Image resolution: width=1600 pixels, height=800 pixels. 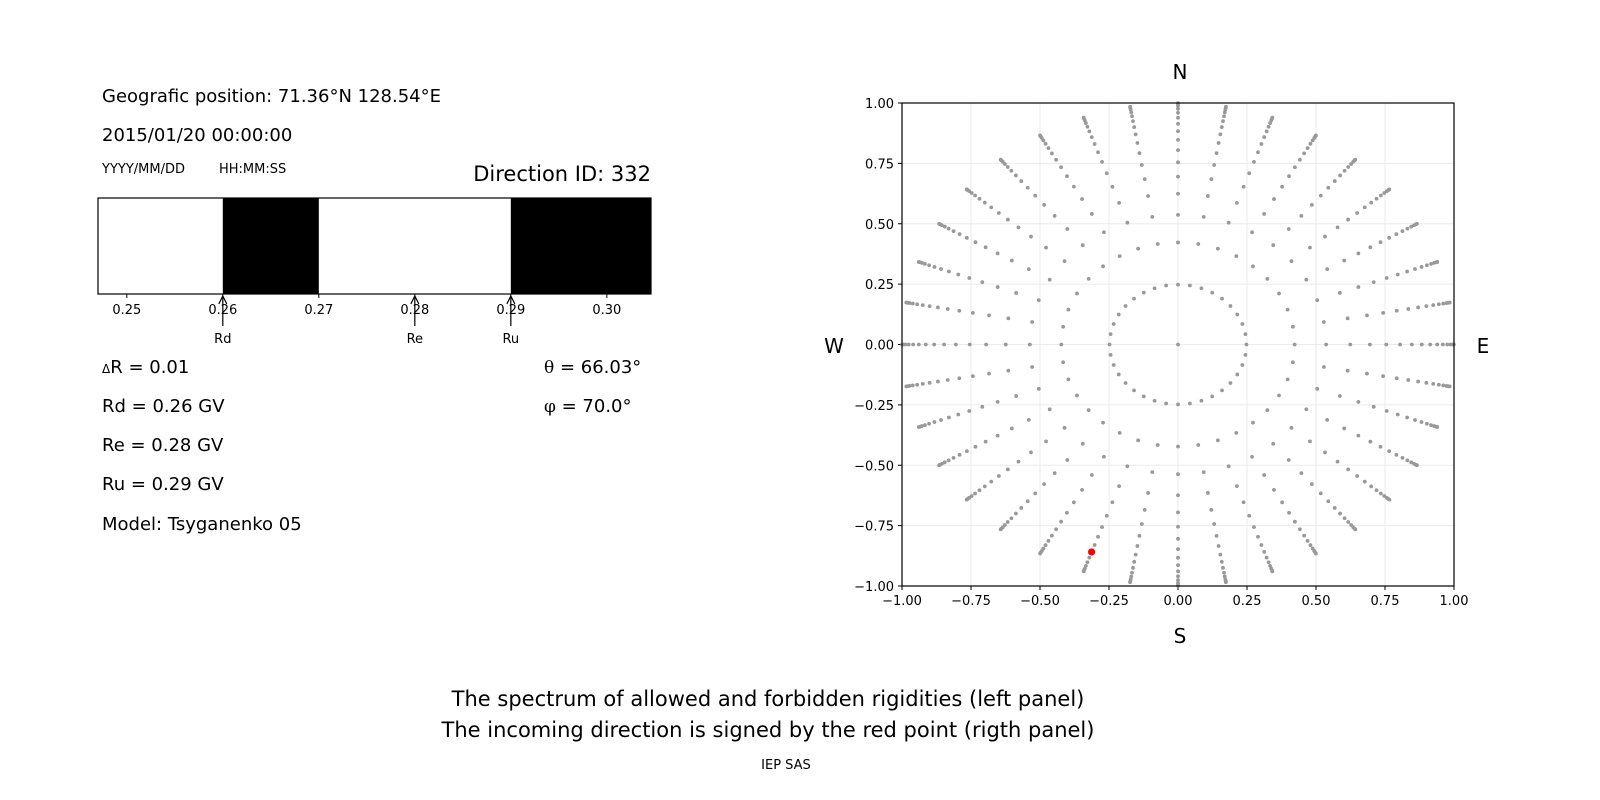 What do you see at coordinates (374, 246) in the screenshot?
I see `bar-frame` at bounding box center [374, 246].